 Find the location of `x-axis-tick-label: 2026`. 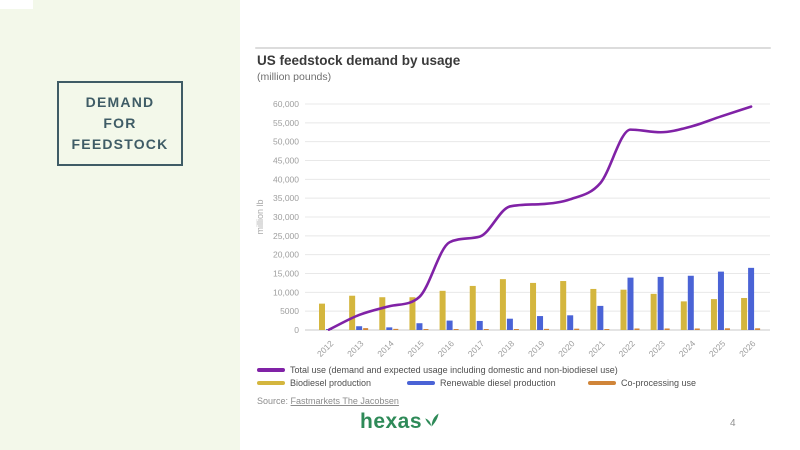

x-axis-tick-label: 2026 is located at coordinates (747, 348).